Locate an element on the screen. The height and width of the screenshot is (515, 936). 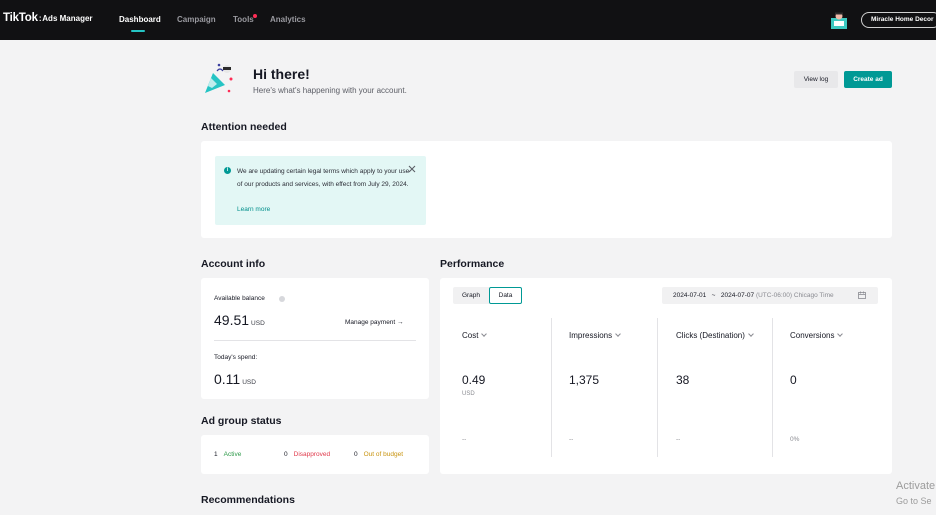
close-icon is located at coordinates (412, 169).